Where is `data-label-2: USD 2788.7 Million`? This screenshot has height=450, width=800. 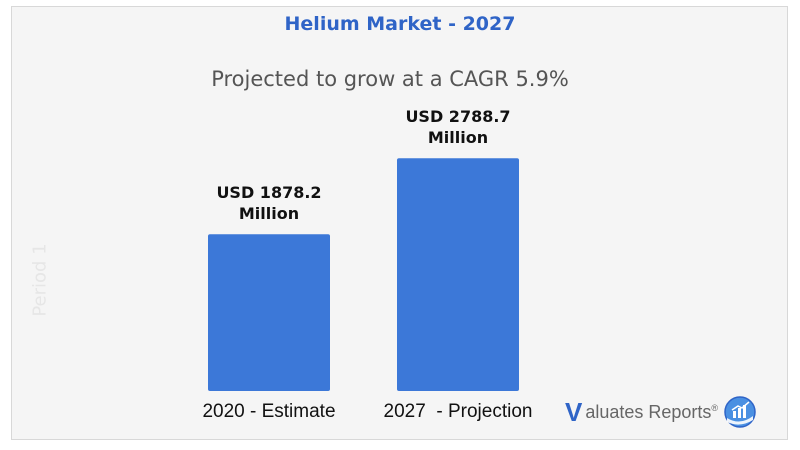
data-label-2: USD 2788.7 Million is located at coordinates (458, 127).